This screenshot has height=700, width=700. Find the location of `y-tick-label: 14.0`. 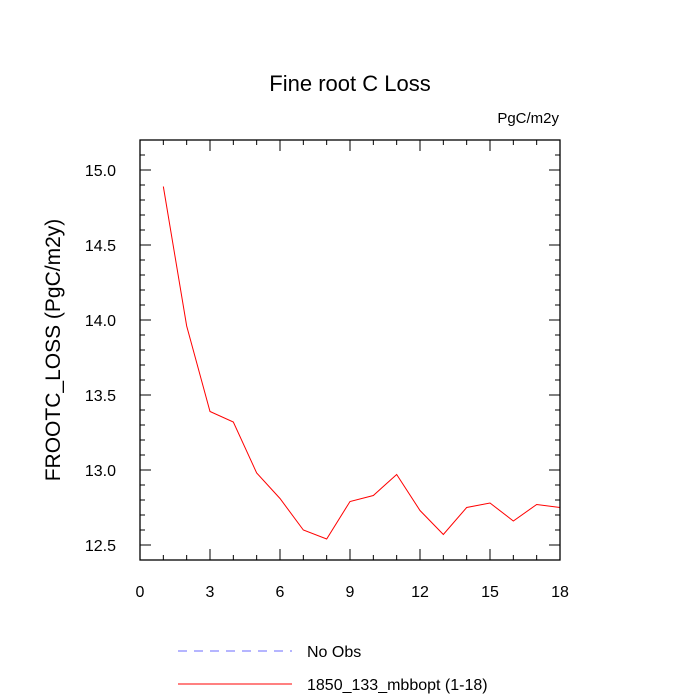

y-tick-label: 14.0 is located at coordinates (100, 321).